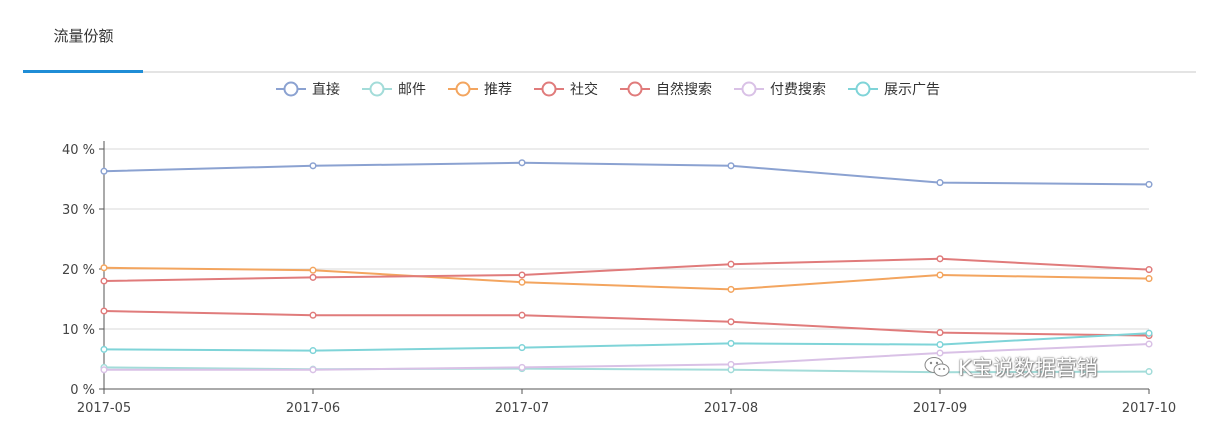  I want to click on y-tick-label: 20 %, so click(78, 270).